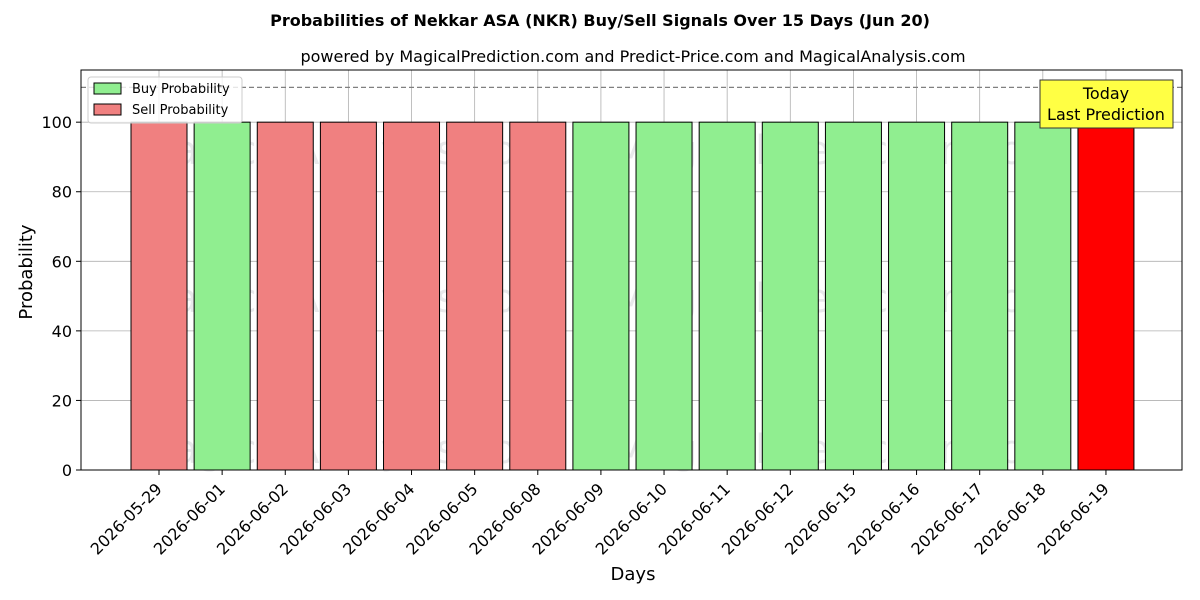 The width and height of the screenshot is (1200, 600). What do you see at coordinates (181, 89) in the screenshot?
I see `legend-label-buy: Buy Probability` at bounding box center [181, 89].